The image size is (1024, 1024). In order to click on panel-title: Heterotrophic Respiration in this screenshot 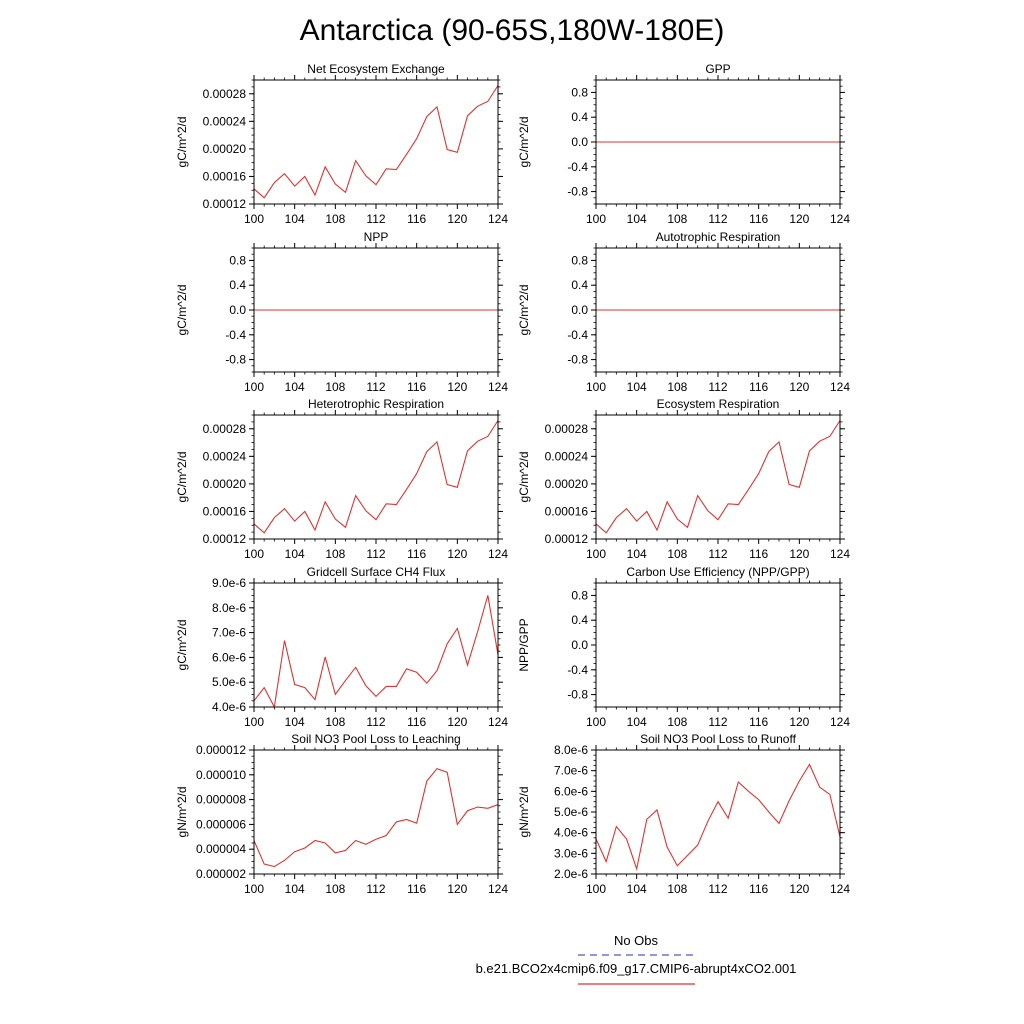, I will do `click(376, 404)`.